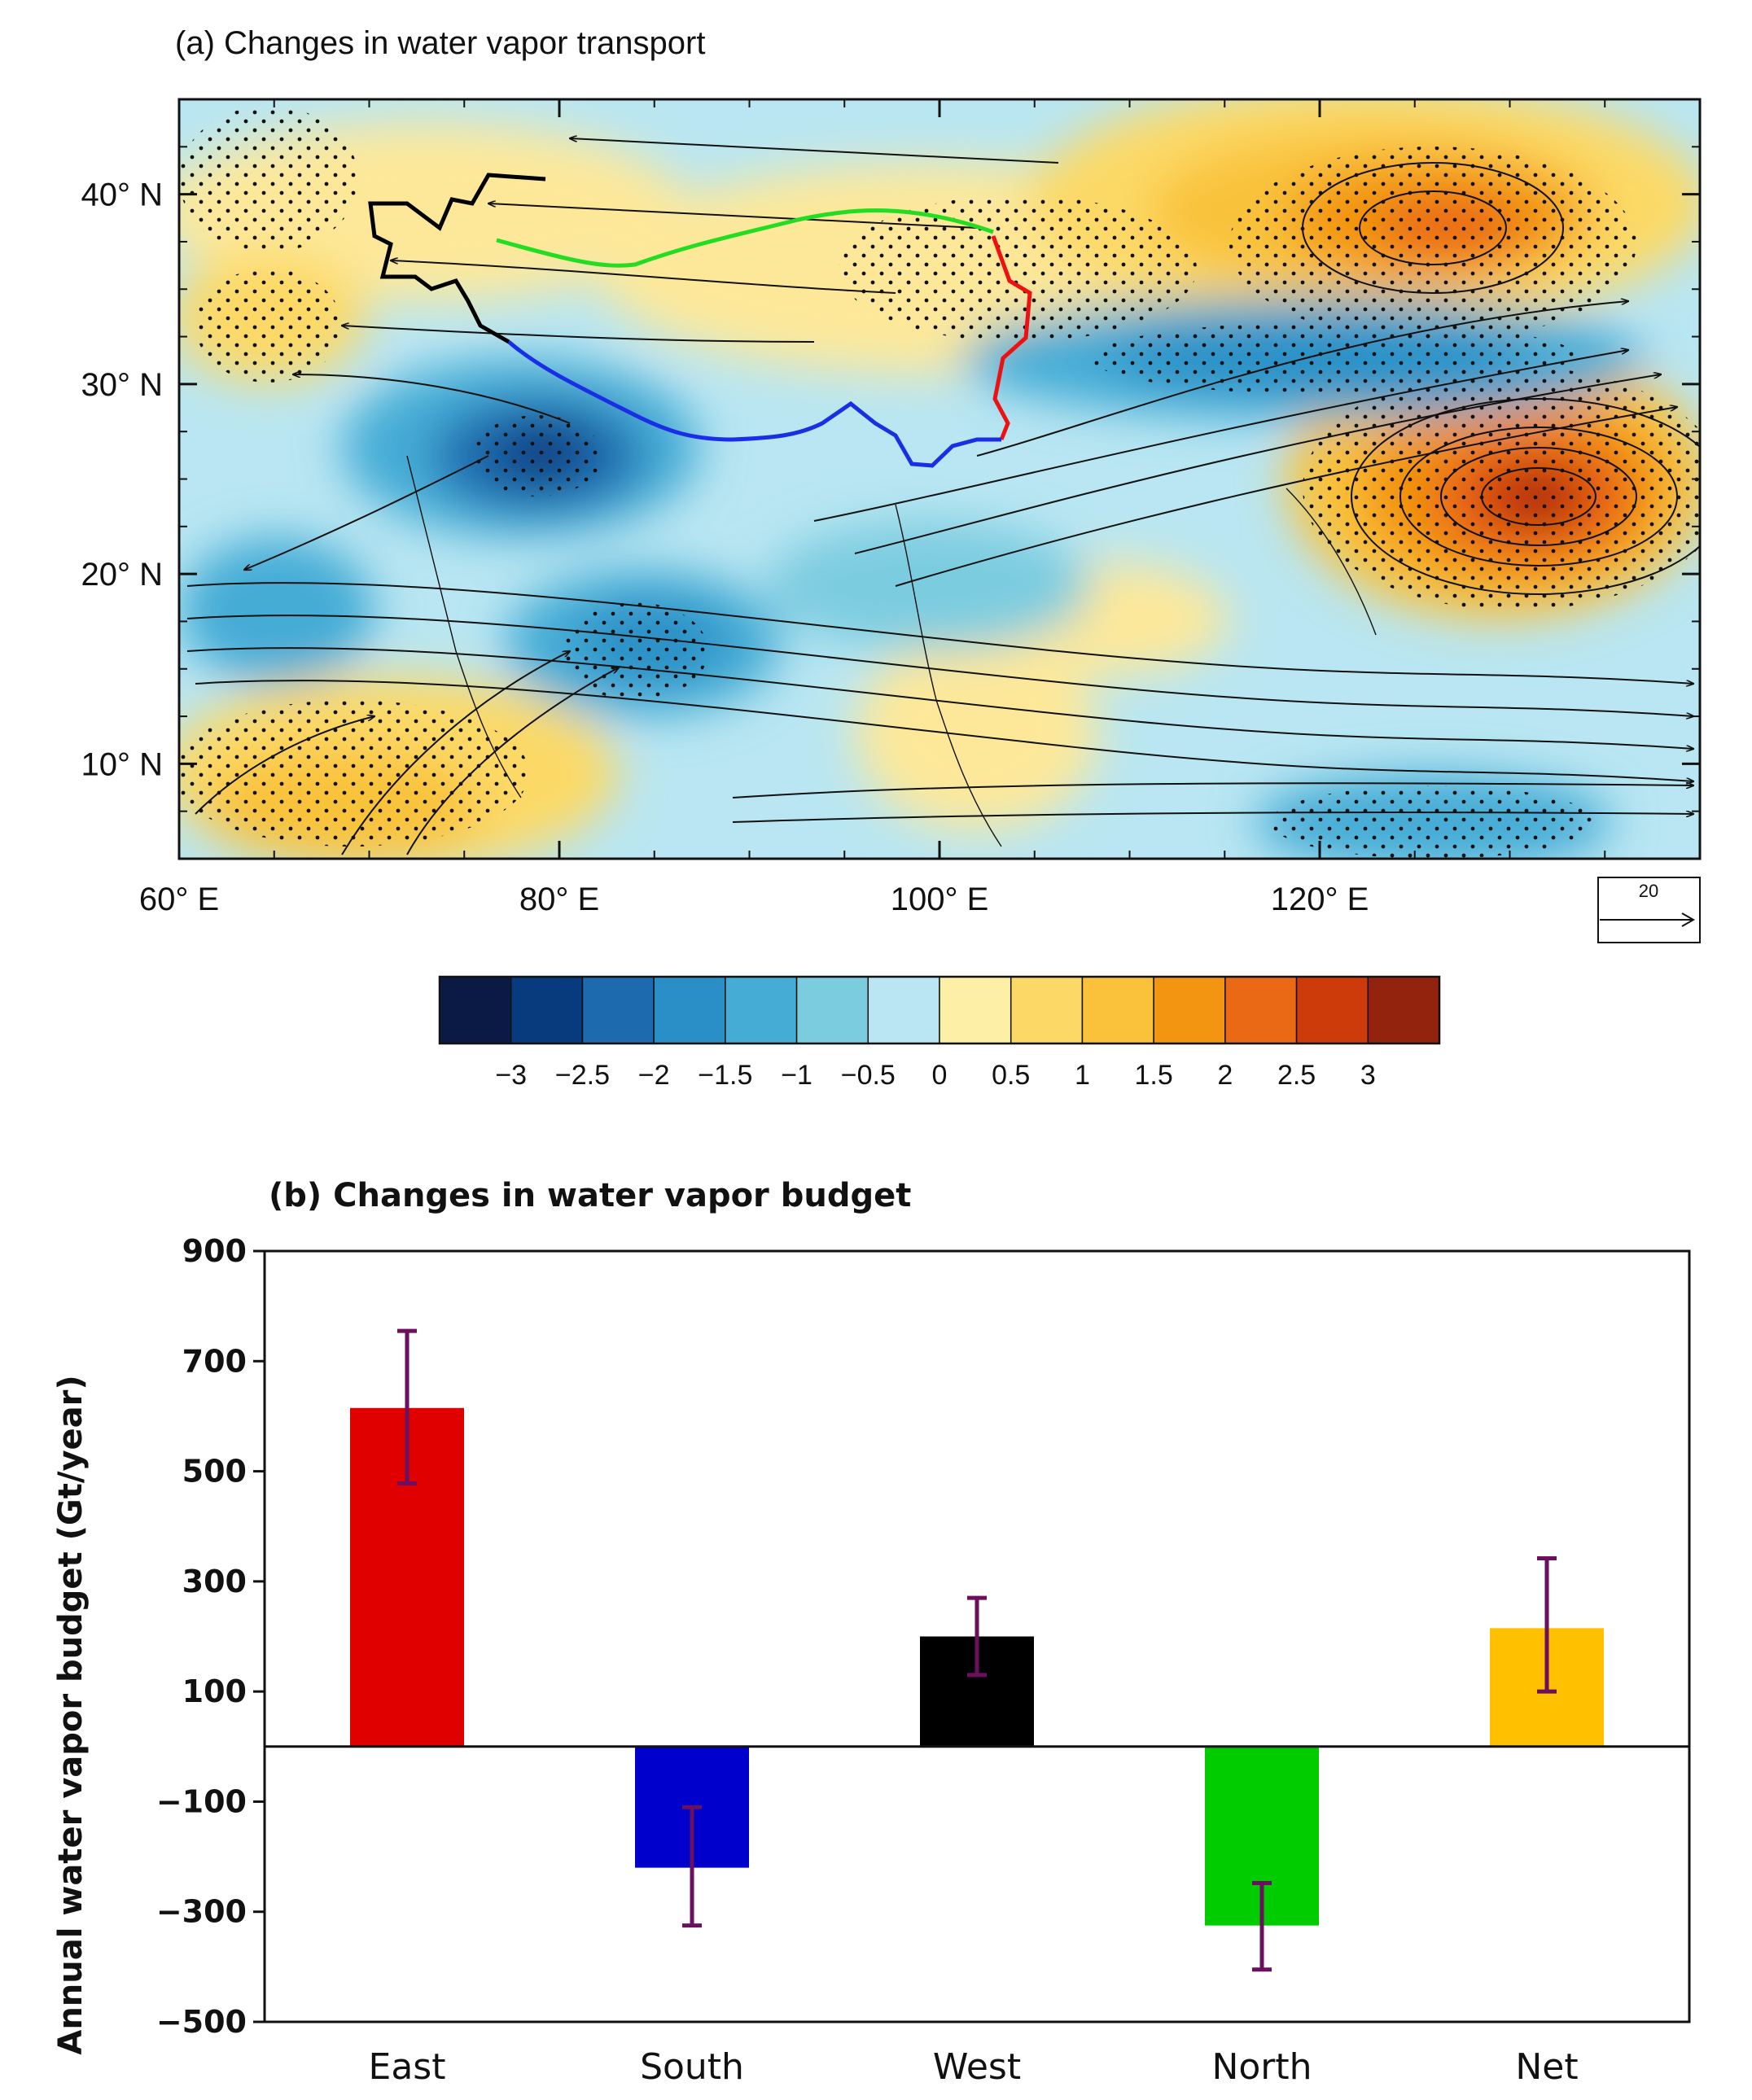 The height and width of the screenshot is (2100, 1752). Describe the element at coordinates (214, 1251) in the screenshot. I see `y-tick-label: 900` at that location.